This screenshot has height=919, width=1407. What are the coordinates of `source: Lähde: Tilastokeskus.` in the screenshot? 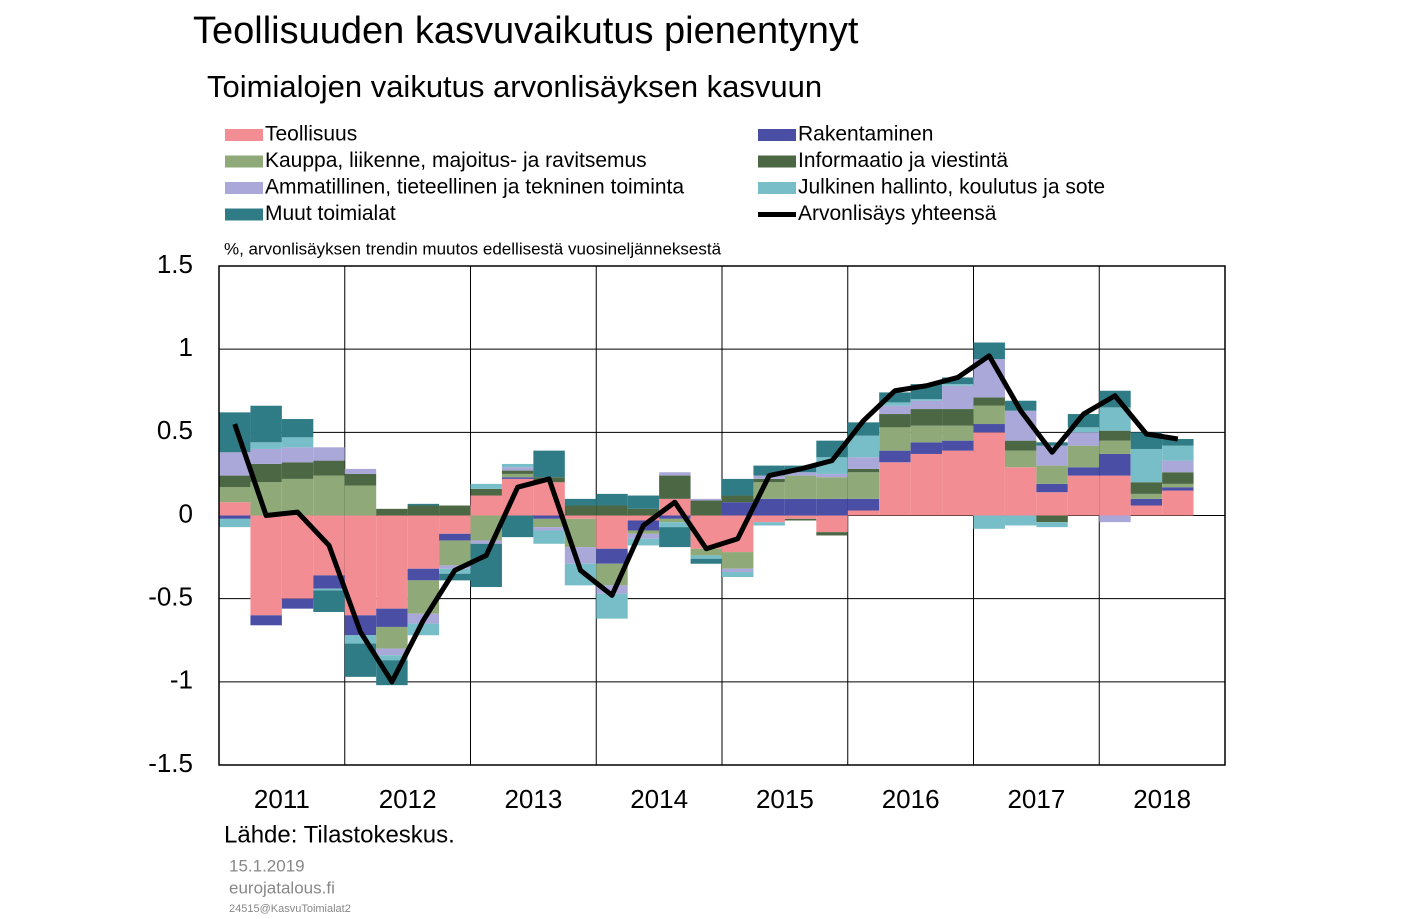 It's located at (339, 834).